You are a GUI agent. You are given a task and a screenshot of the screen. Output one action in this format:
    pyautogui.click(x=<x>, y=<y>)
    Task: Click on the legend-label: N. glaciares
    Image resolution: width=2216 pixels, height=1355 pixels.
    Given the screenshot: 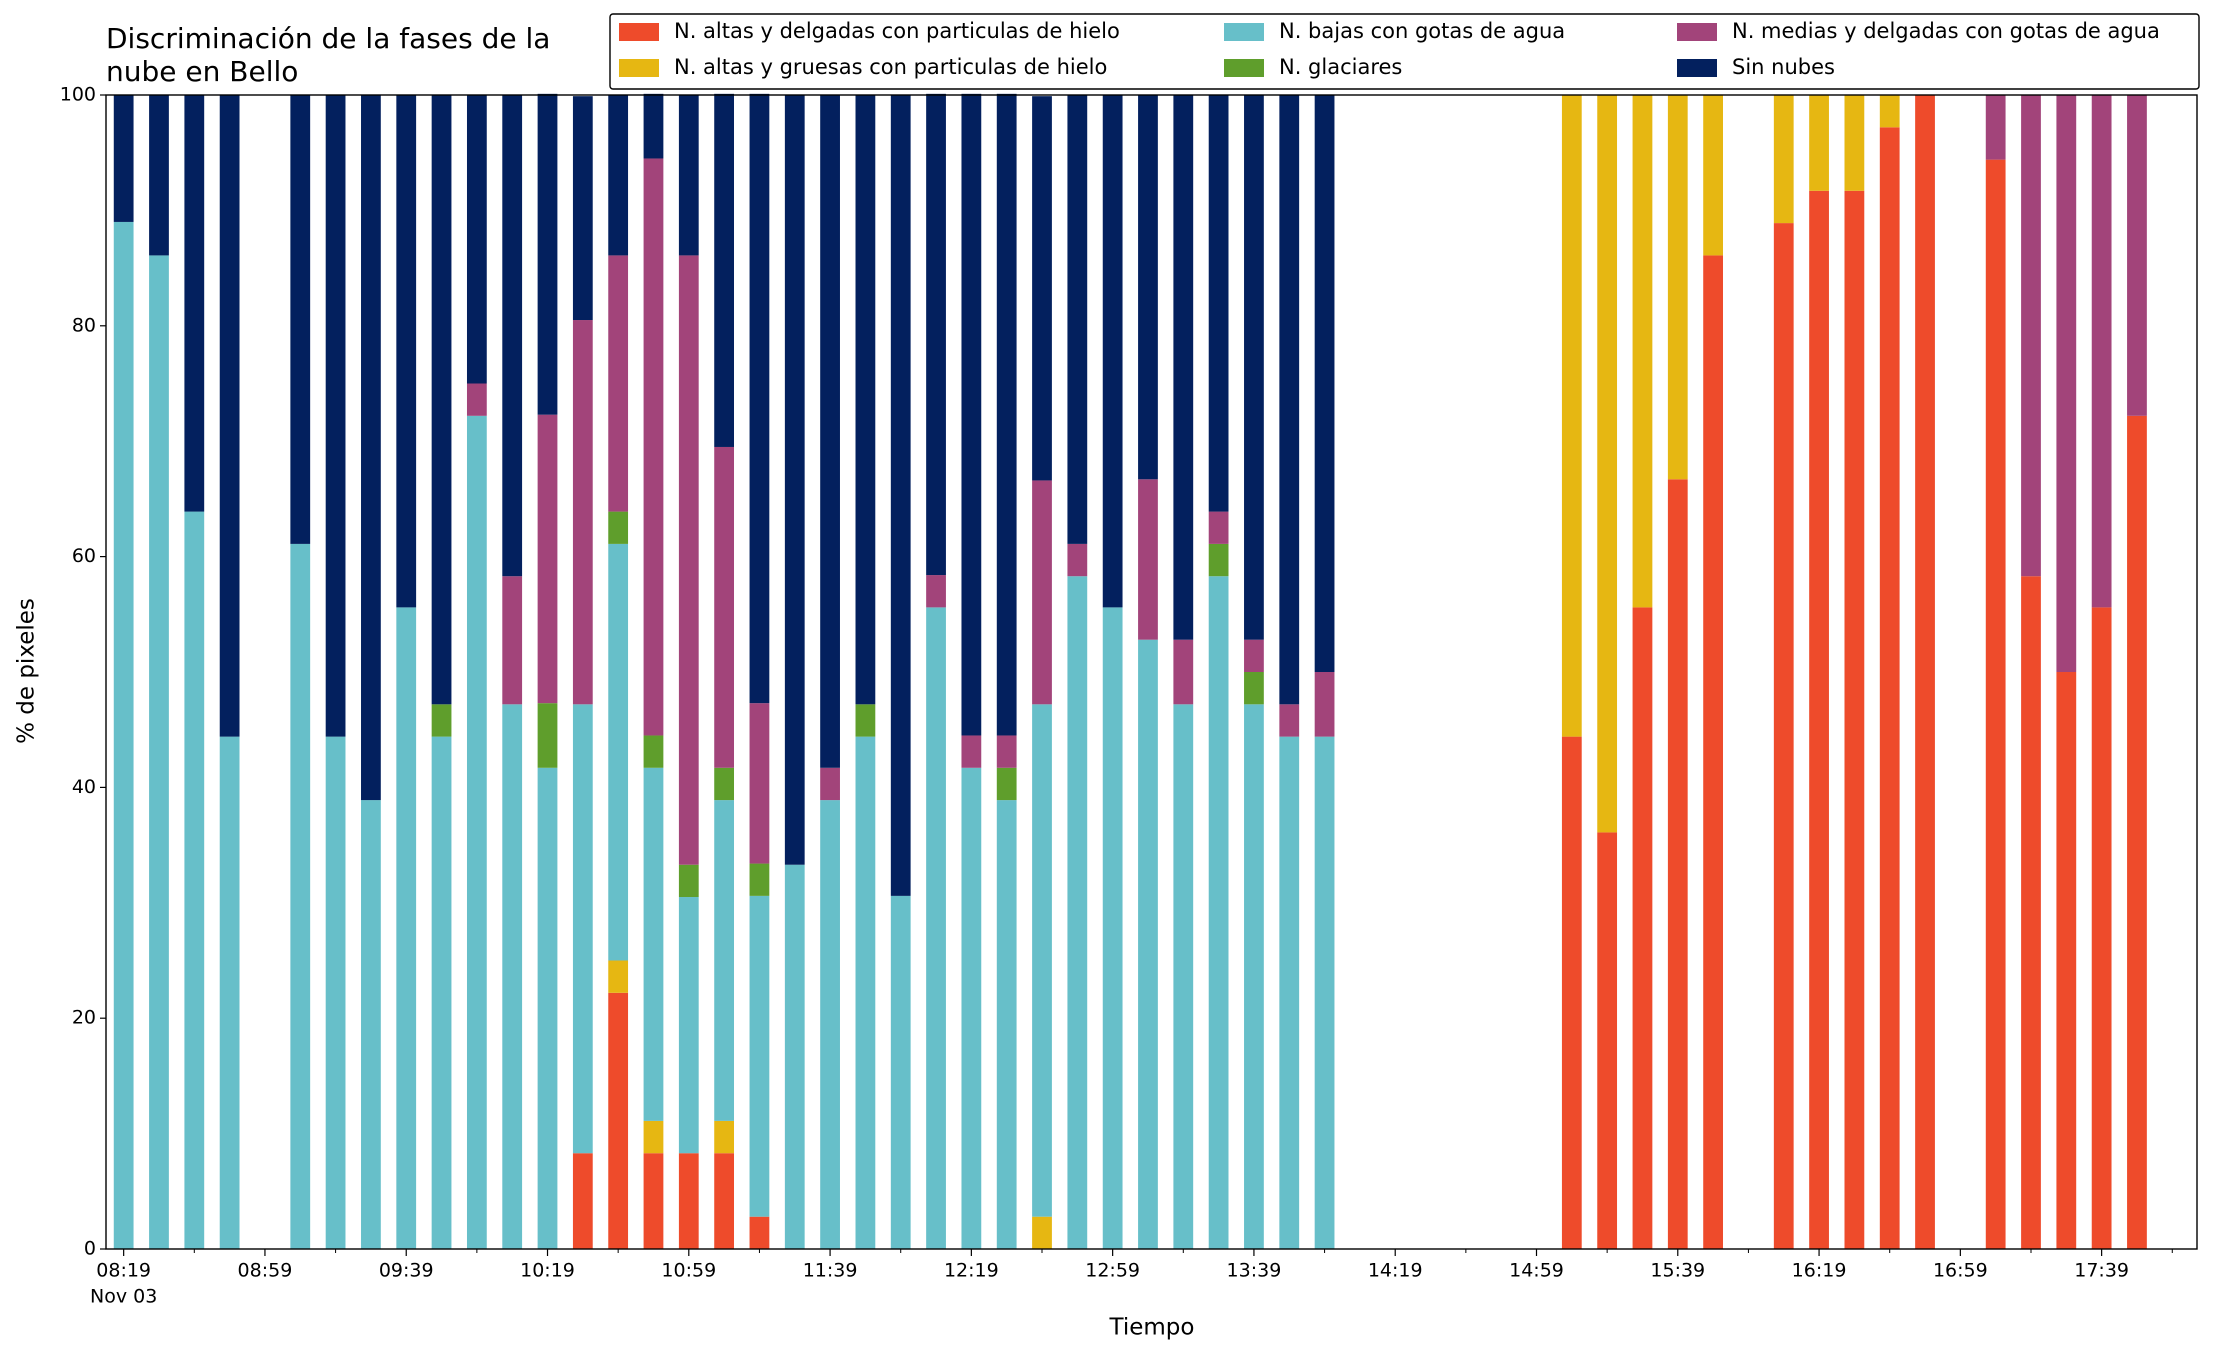 What is the action you would take?
    pyautogui.click(x=1340, y=67)
    